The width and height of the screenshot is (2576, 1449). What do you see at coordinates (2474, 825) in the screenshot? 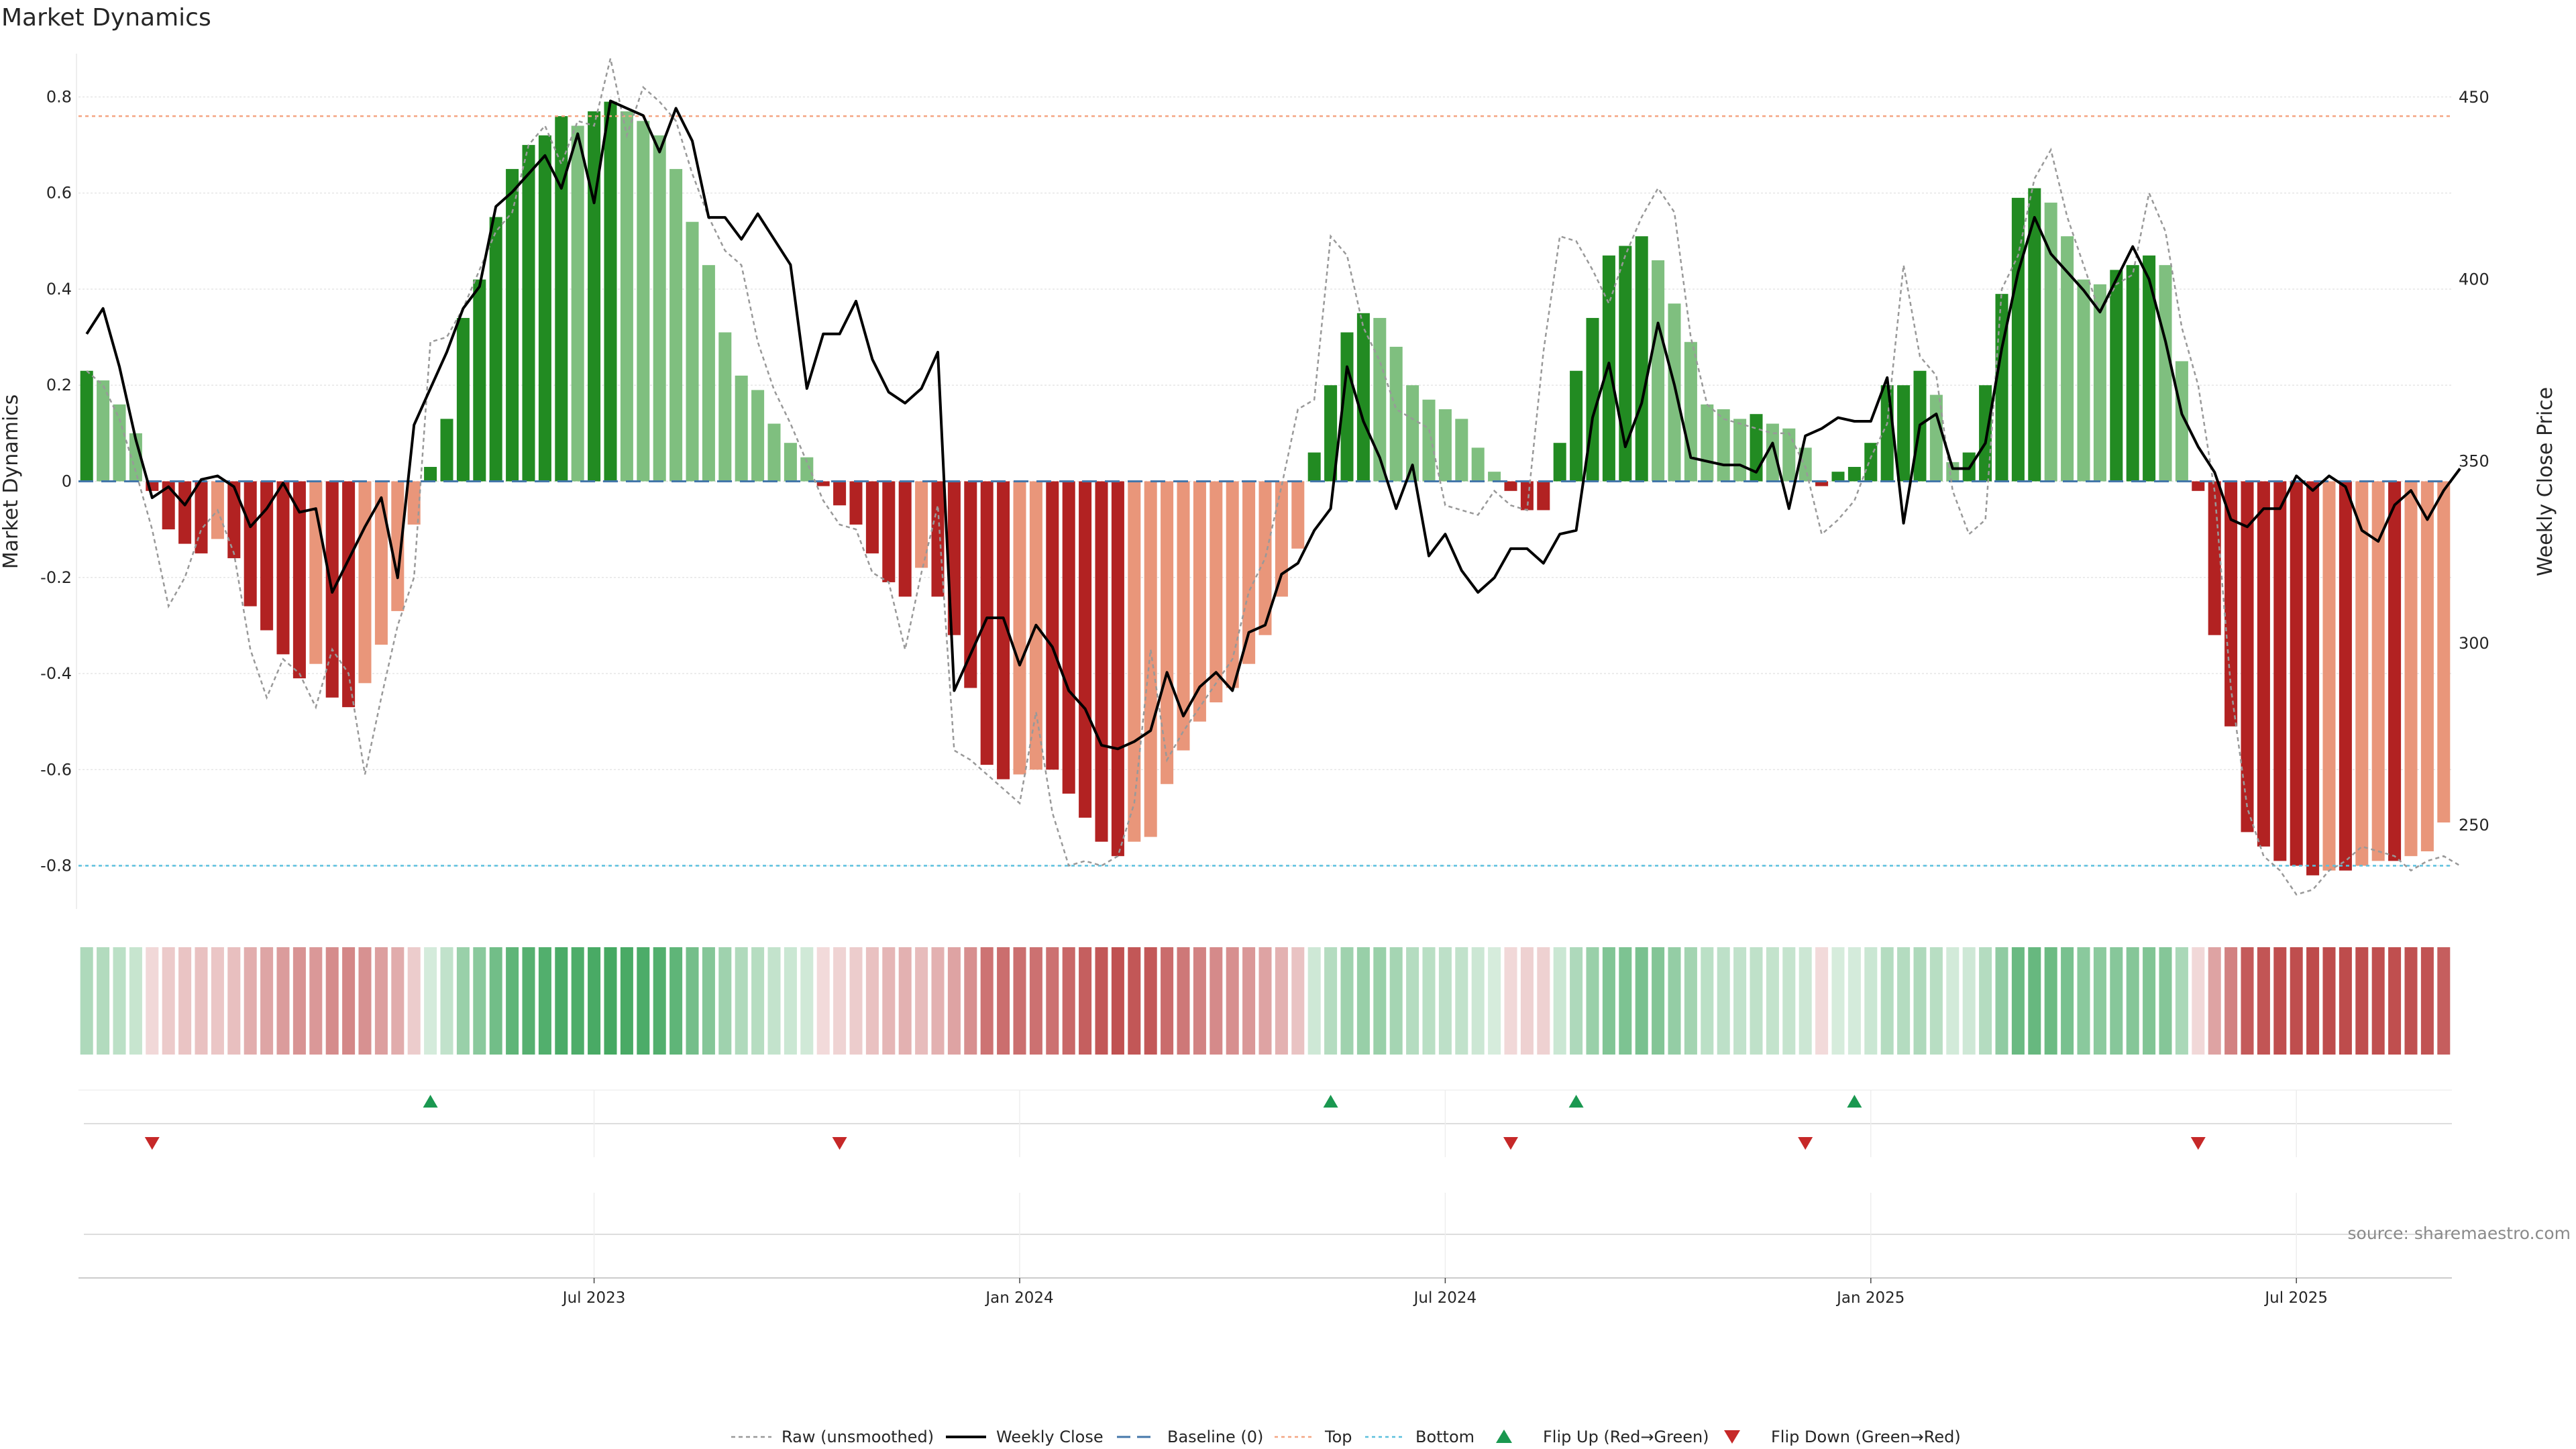
I see `right-tick-label: 250` at bounding box center [2474, 825].